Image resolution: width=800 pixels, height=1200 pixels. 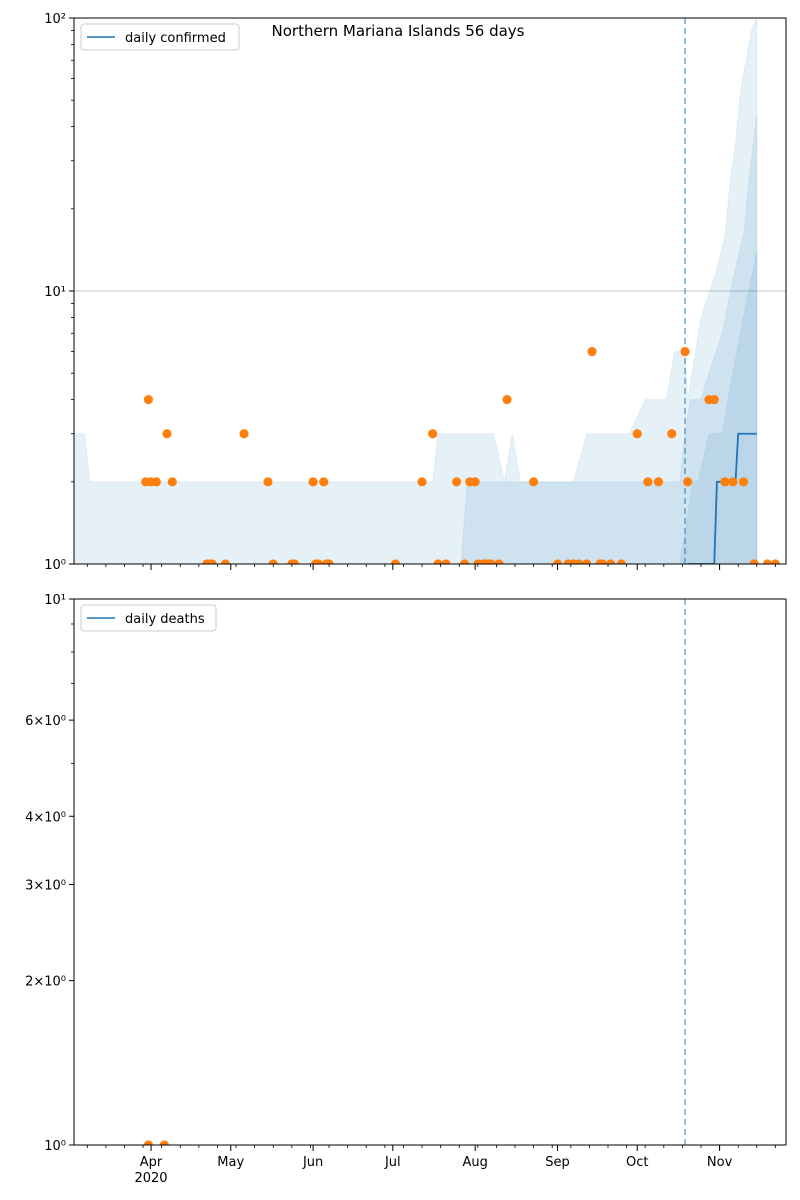 What do you see at coordinates (557, 1162) in the screenshot?
I see `x-tick-label: Sep` at bounding box center [557, 1162].